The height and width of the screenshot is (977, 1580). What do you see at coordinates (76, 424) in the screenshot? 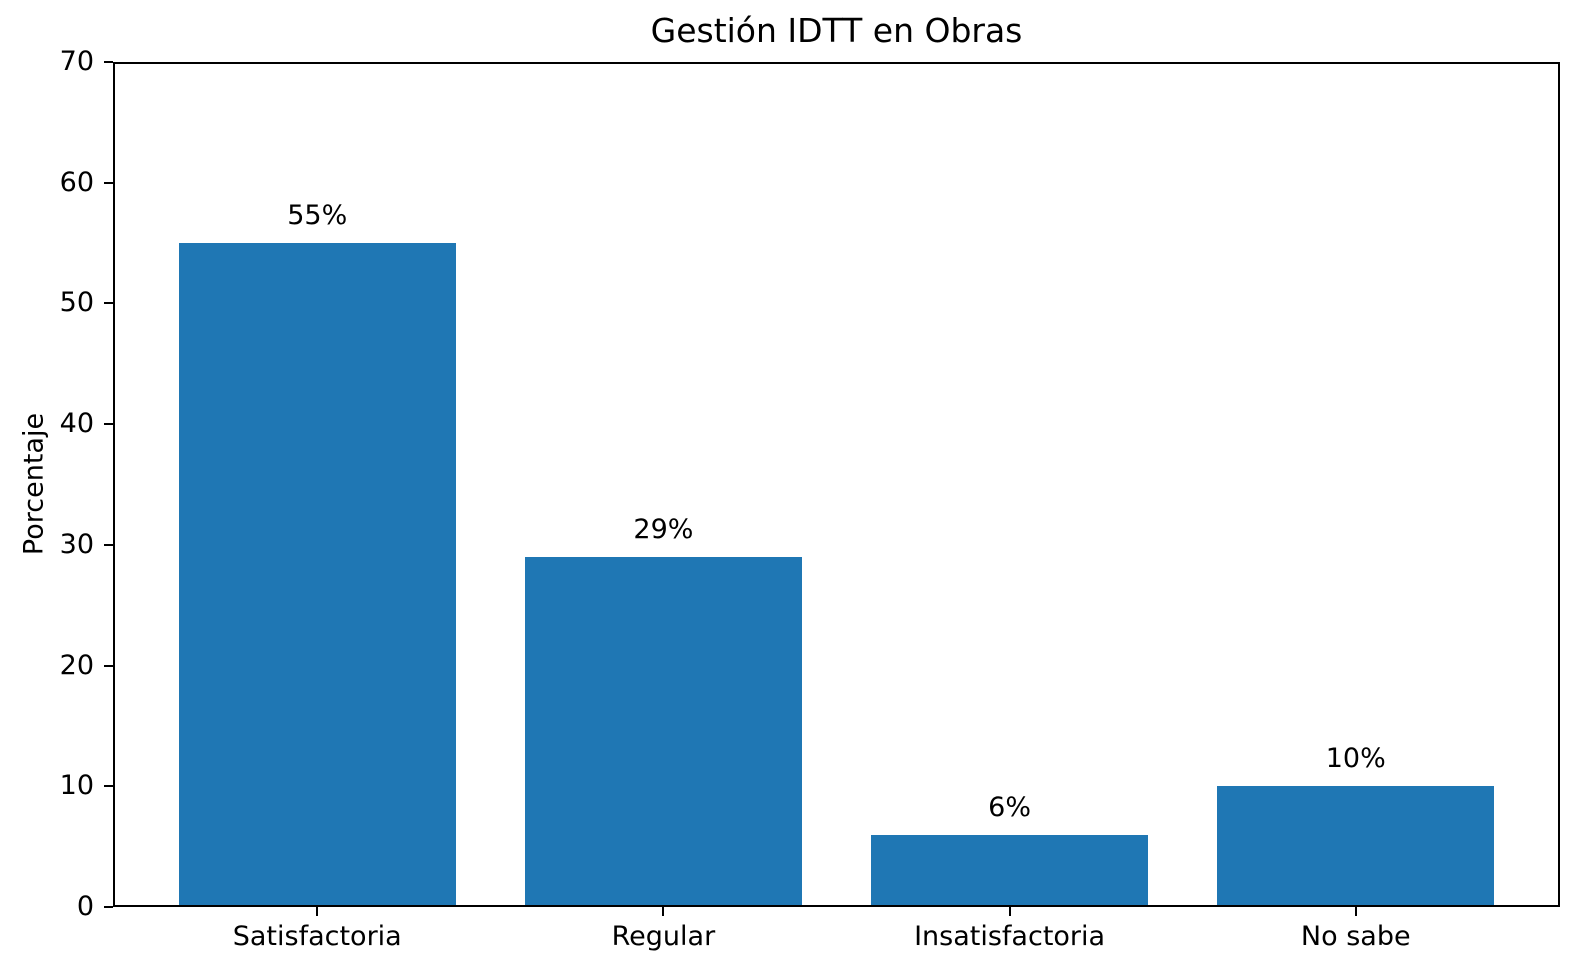
I see `y-tick-label: 40` at bounding box center [76, 424].